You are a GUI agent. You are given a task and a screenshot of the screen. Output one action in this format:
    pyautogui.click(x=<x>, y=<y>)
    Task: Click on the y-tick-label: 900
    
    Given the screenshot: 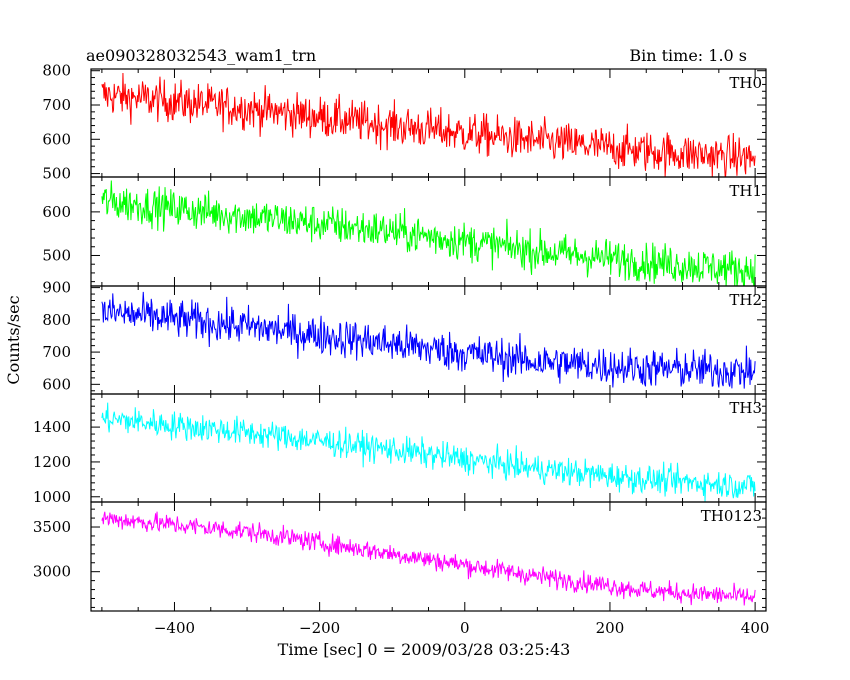 What is the action you would take?
    pyautogui.click(x=56, y=288)
    